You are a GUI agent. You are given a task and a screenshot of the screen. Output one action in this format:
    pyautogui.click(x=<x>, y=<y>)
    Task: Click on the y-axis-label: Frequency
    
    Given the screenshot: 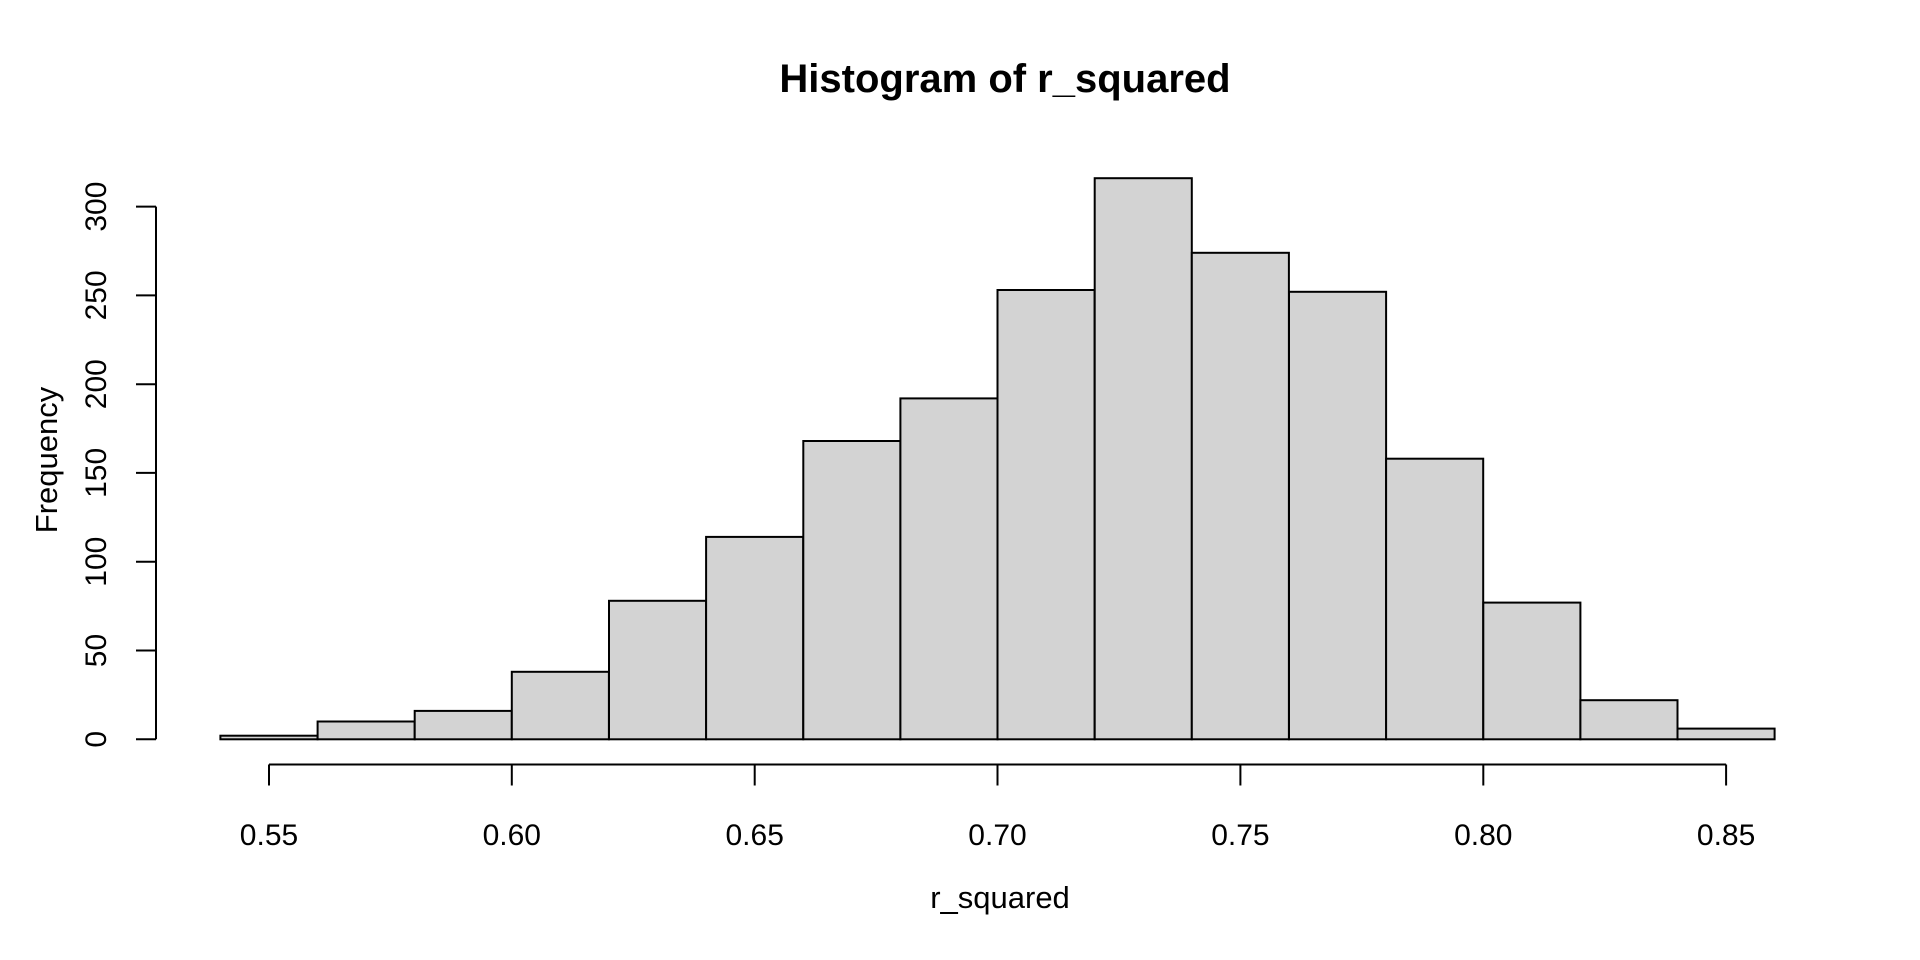 What is the action you would take?
    pyautogui.click(x=46, y=459)
    